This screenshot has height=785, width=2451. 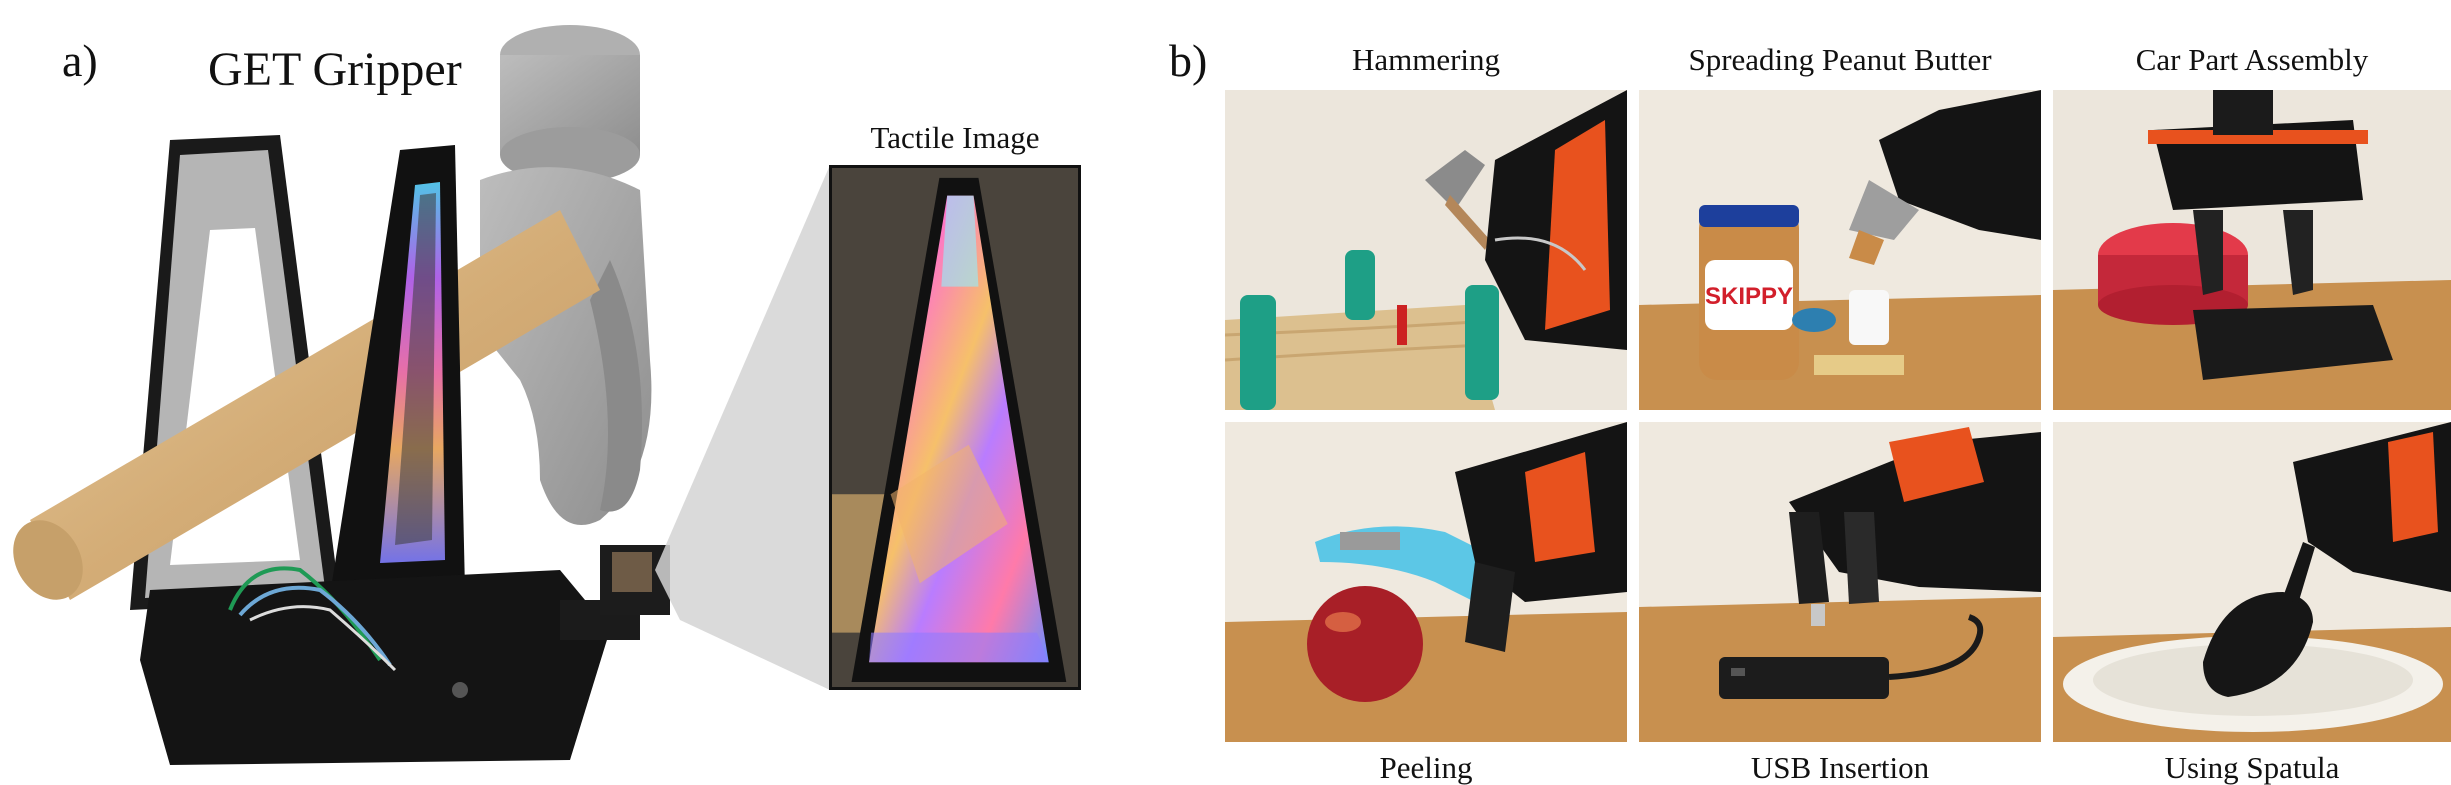 What do you see at coordinates (397, 370) in the screenshot?
I see `front-finger` at bounding box center [397, 370].